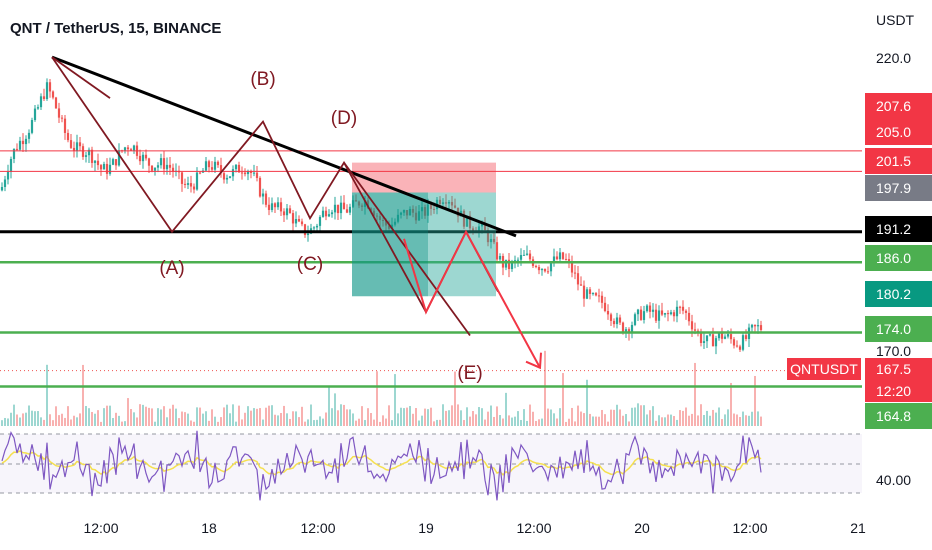  Describe the element at coordinates (472, 299) in the screenshot. I see `projection-path` at that location.